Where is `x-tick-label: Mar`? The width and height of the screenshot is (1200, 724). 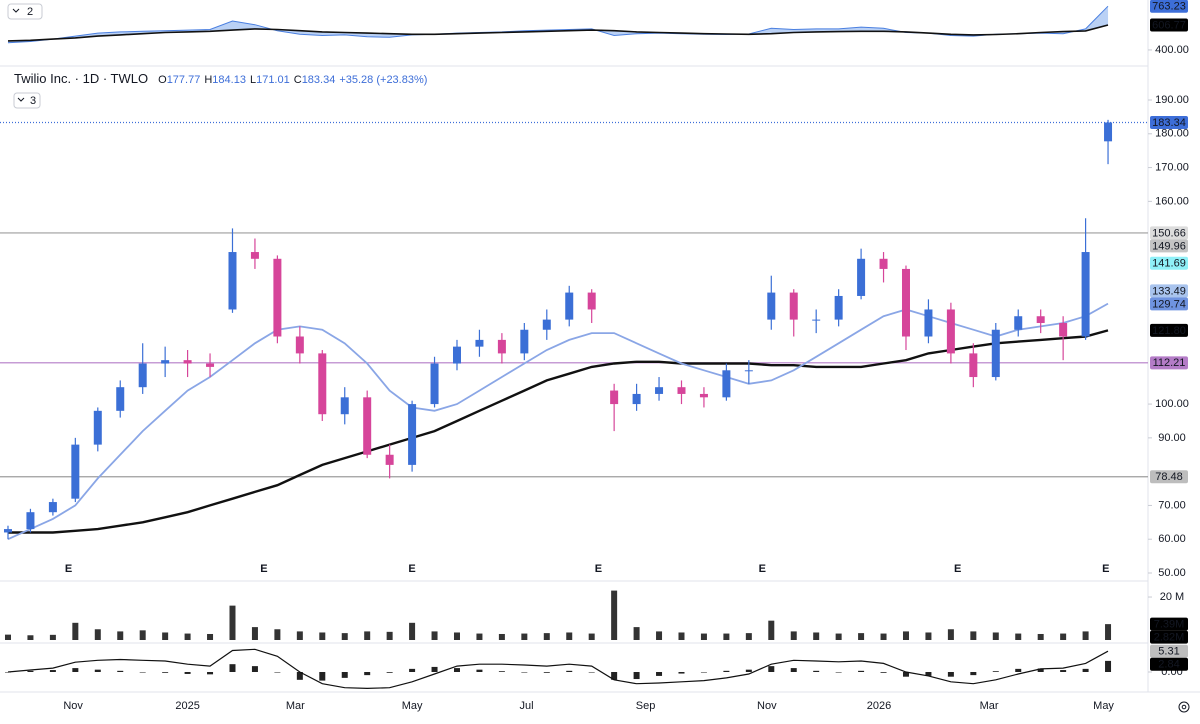
x-tick-label: Mar is located at coordinates (295, 706).